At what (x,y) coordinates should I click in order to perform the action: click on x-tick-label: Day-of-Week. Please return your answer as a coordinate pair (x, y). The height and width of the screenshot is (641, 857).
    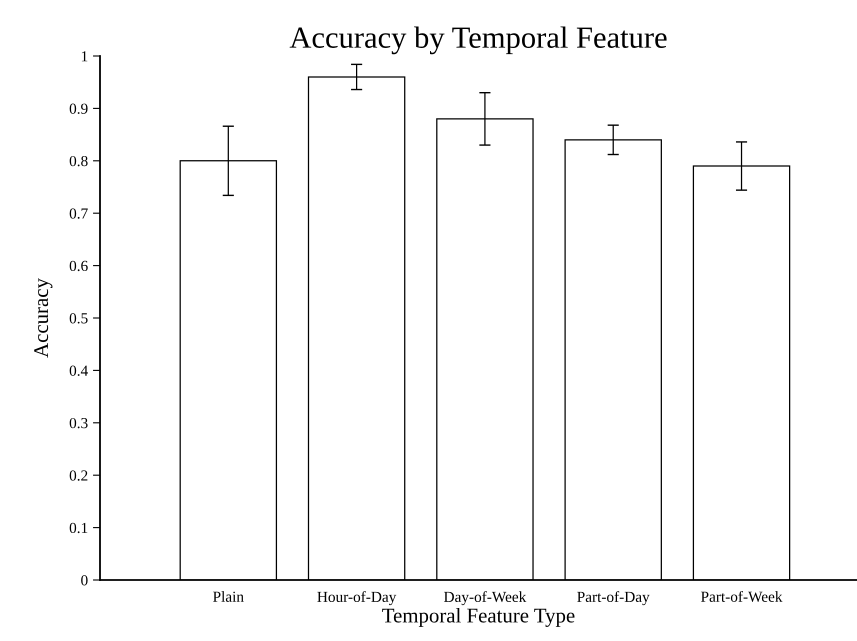
    Looking at the image, I should click on (485, 598).